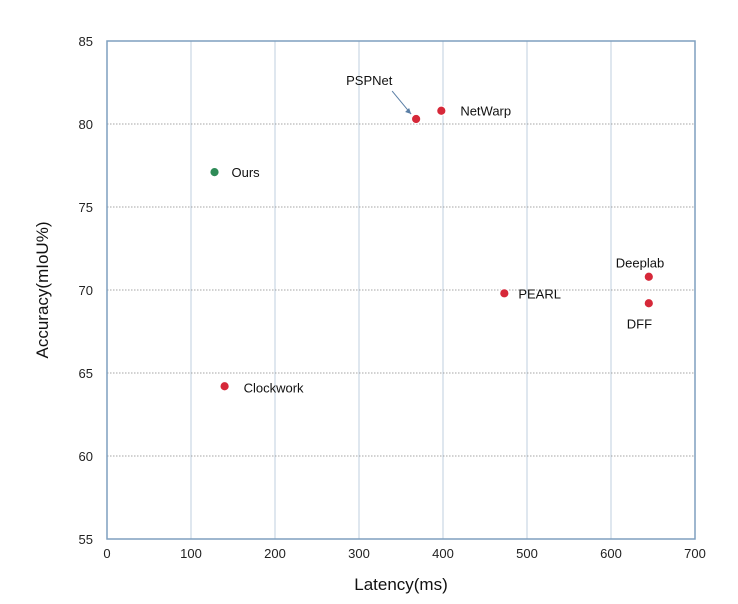  Describe the element at coordinates (408, 111) in the screenshot. I see `pspnet-pointer-arrowhead` at that location.